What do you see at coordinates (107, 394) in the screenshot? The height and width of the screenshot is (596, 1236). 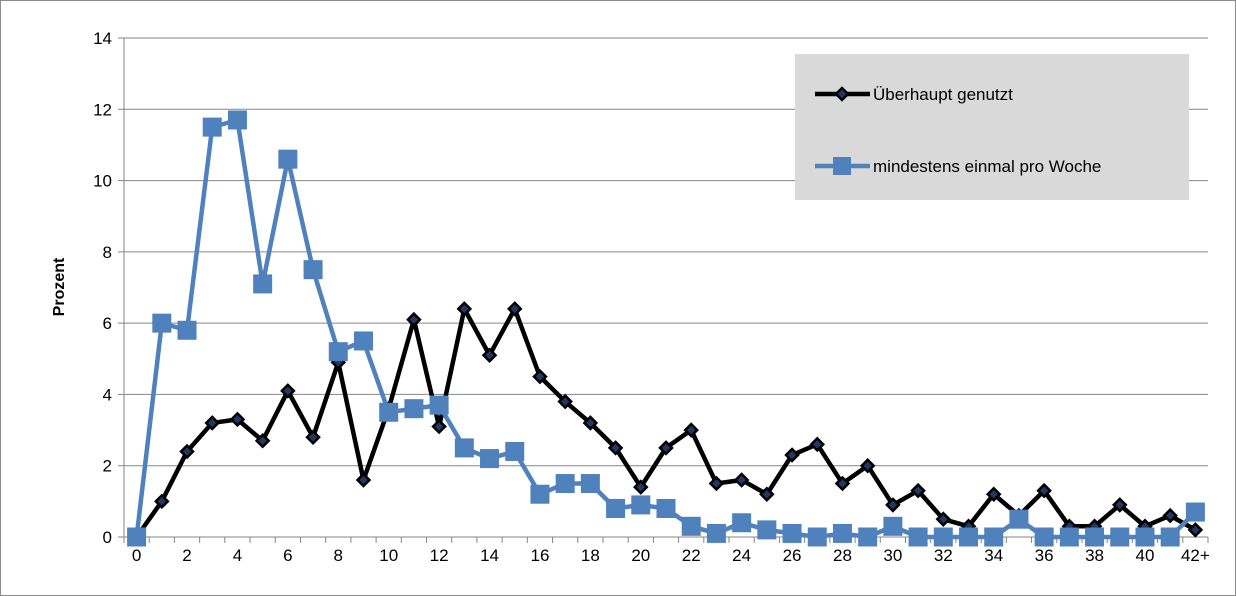 I see `y-tick-label: 4` at bounding box center [107, 394].